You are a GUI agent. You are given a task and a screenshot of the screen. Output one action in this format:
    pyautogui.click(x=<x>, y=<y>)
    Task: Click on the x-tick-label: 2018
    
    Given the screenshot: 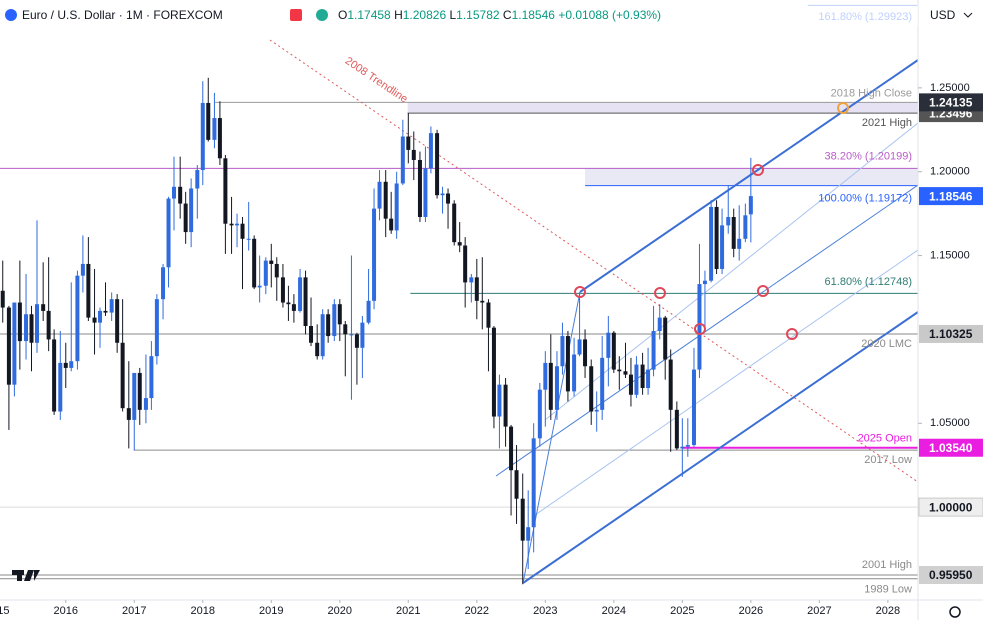 What is the action you would take?
    pyautogui.click(x=203, y=611)
    